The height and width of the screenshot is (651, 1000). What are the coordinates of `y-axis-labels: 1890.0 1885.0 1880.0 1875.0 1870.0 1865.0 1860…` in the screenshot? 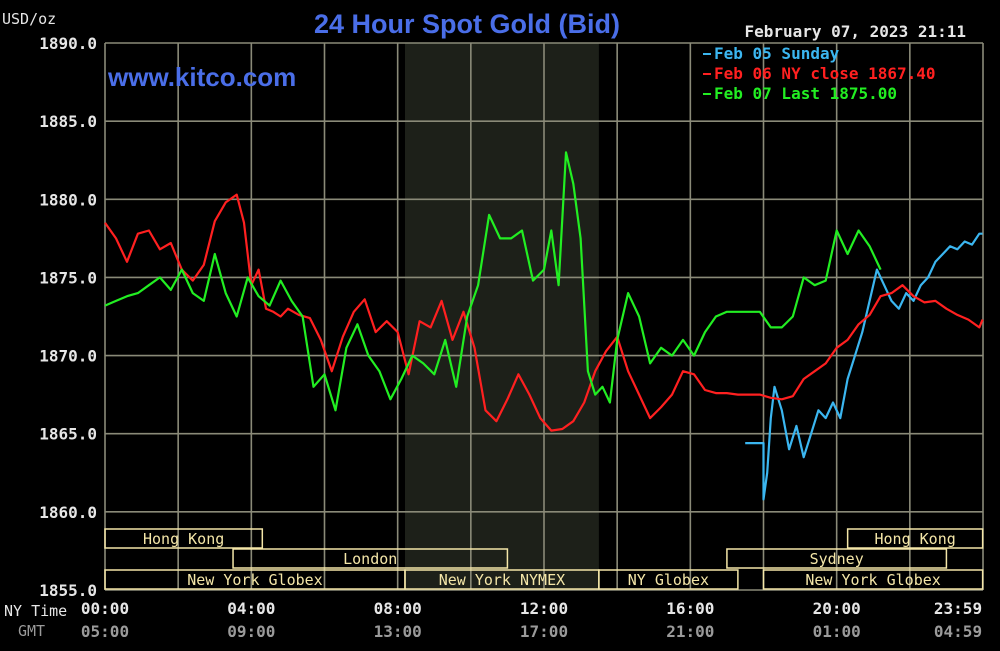 It's located at (68, 317).